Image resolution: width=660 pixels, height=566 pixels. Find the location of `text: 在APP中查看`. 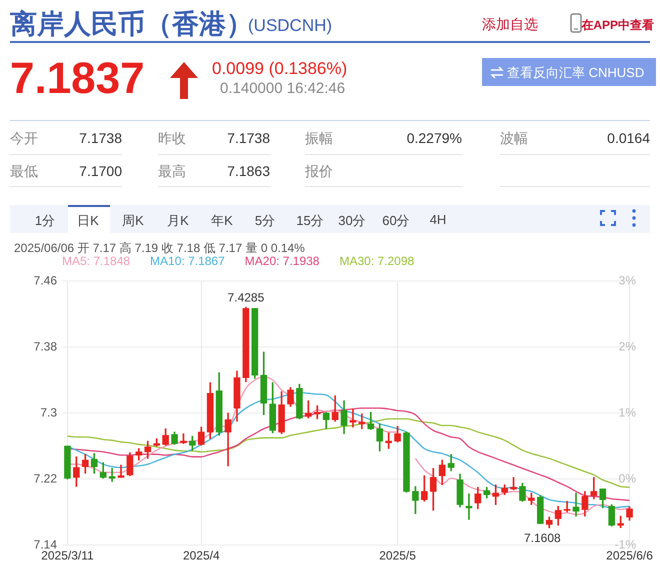

text: 在APP中查看 is located at coordinates (617, 25).